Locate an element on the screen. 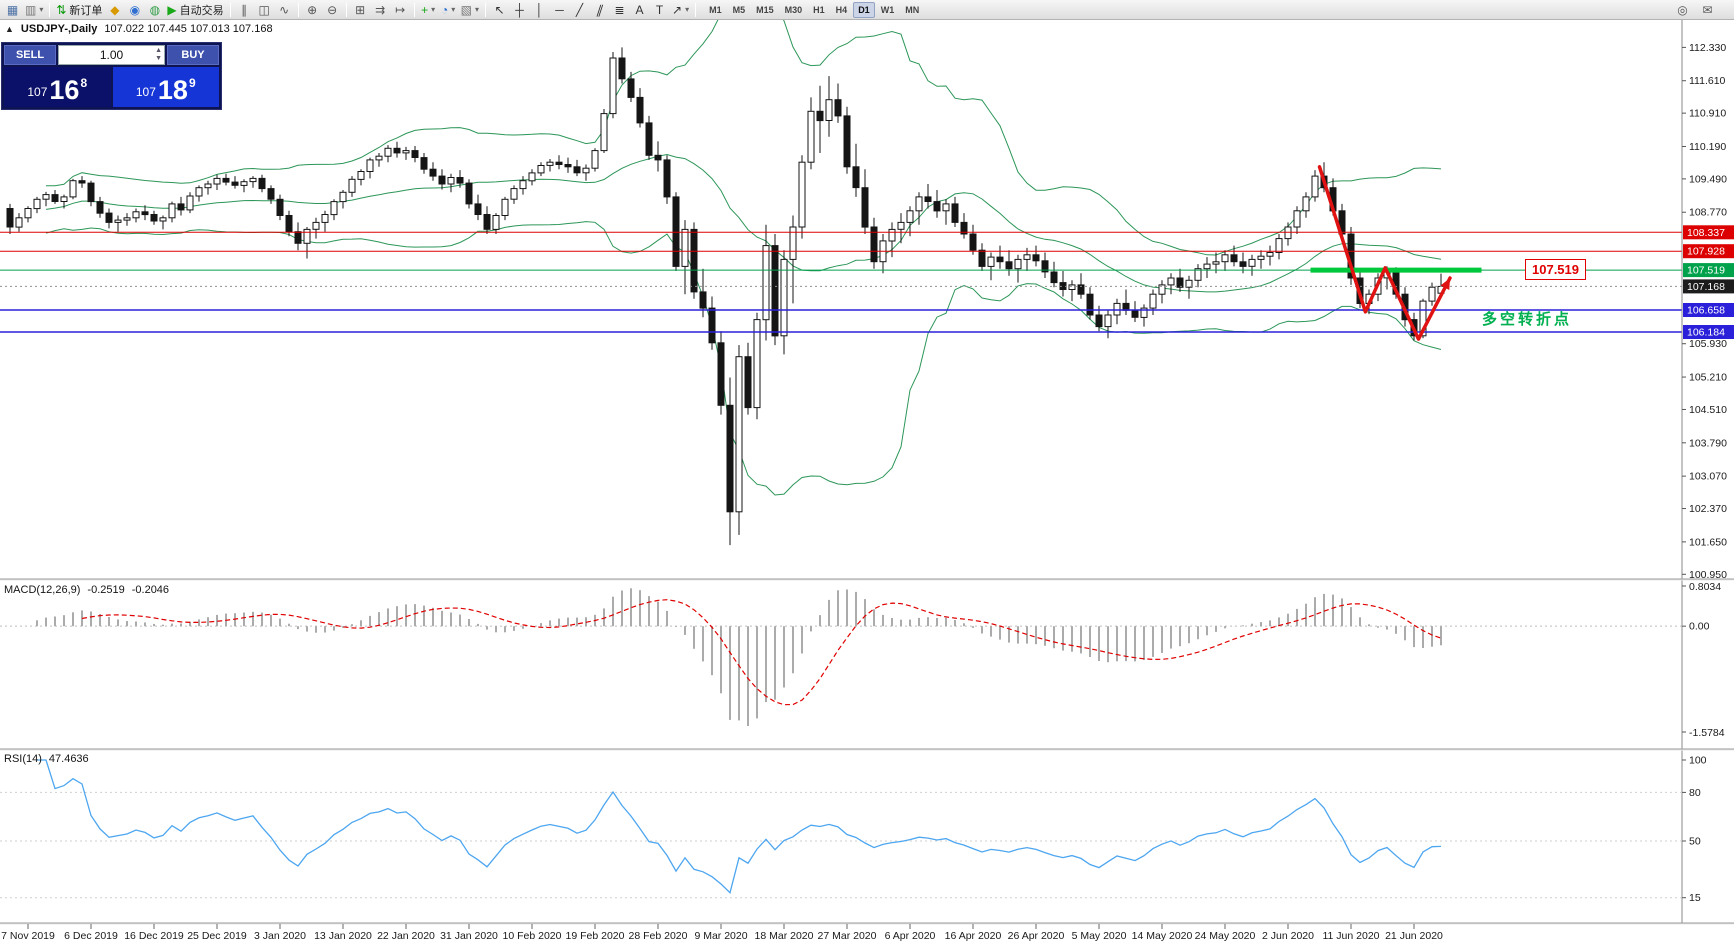 The height and width of the screenshot is (945, 1734). buy-price-main: 18 is located at coordinates (172, 89).